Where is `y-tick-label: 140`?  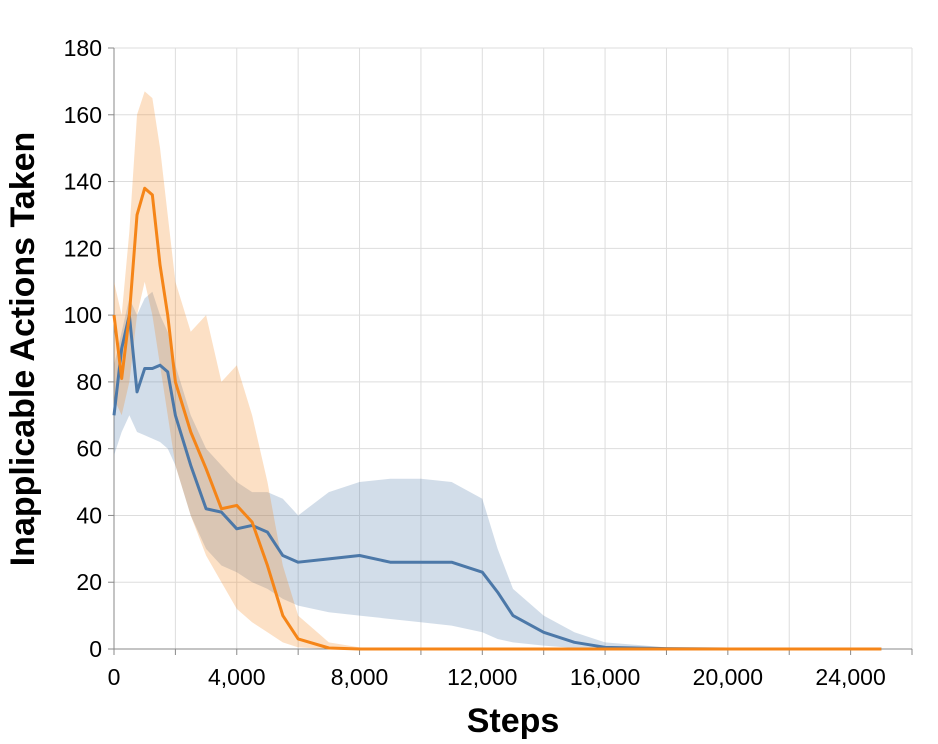
y-tick-label: 140 is located at coordinates (83, 182).